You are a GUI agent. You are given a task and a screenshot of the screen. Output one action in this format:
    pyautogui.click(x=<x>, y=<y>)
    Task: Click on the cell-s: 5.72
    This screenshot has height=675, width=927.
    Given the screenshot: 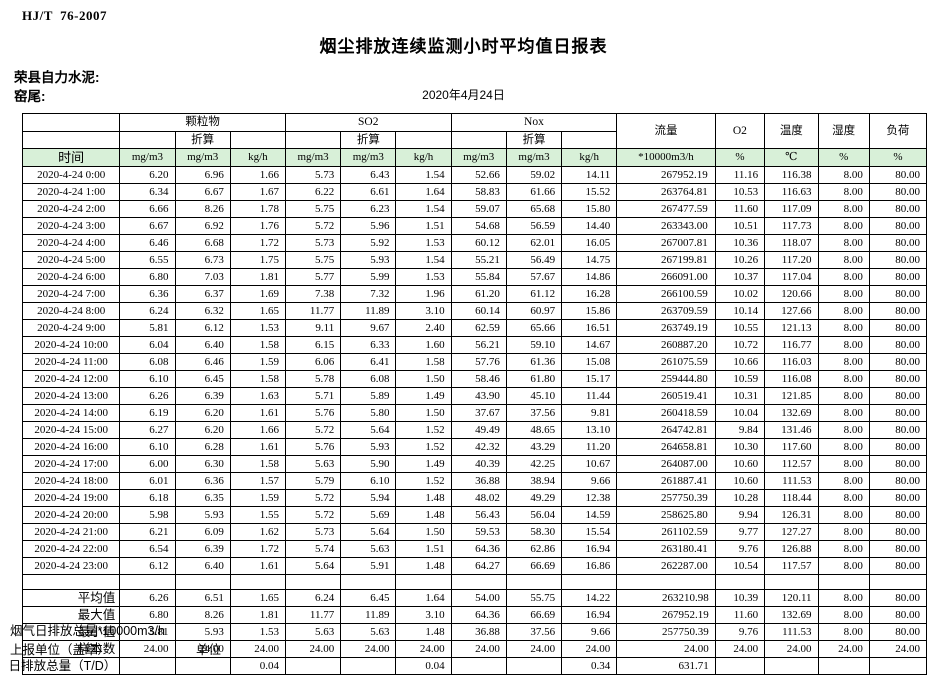 What is the action you would take?
    pyautogui.click(x=313, y=226)
    